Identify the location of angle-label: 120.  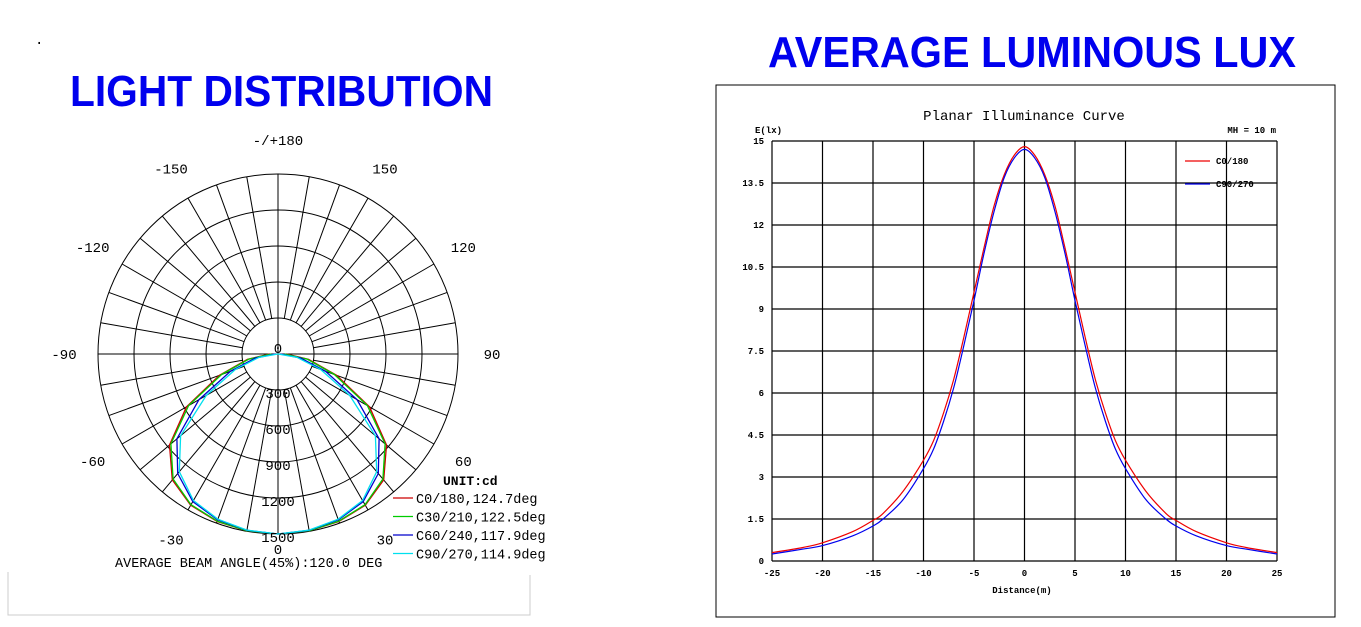
(463, 249).